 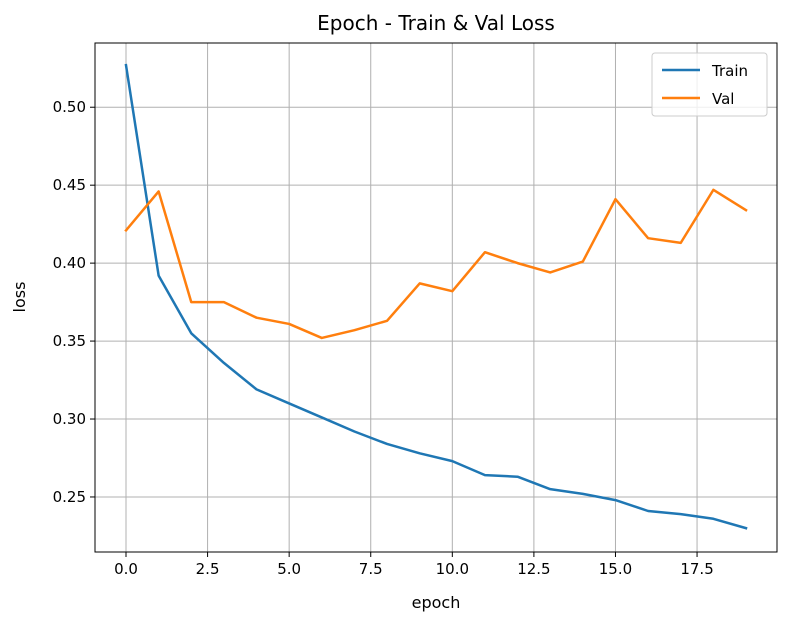 I want to click on x-tick-label: 17.5, so click(x=696, y=569).